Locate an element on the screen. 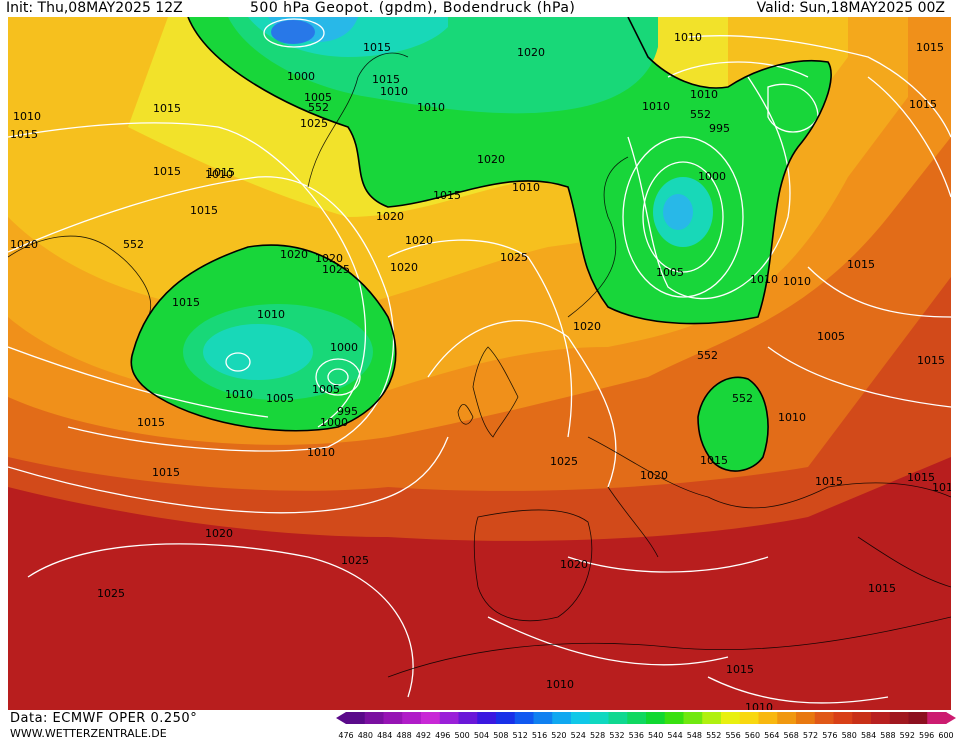 This screenshot has height=741, width=959. colorbar-tick-label: 476 is located at coordinates (345, 735).